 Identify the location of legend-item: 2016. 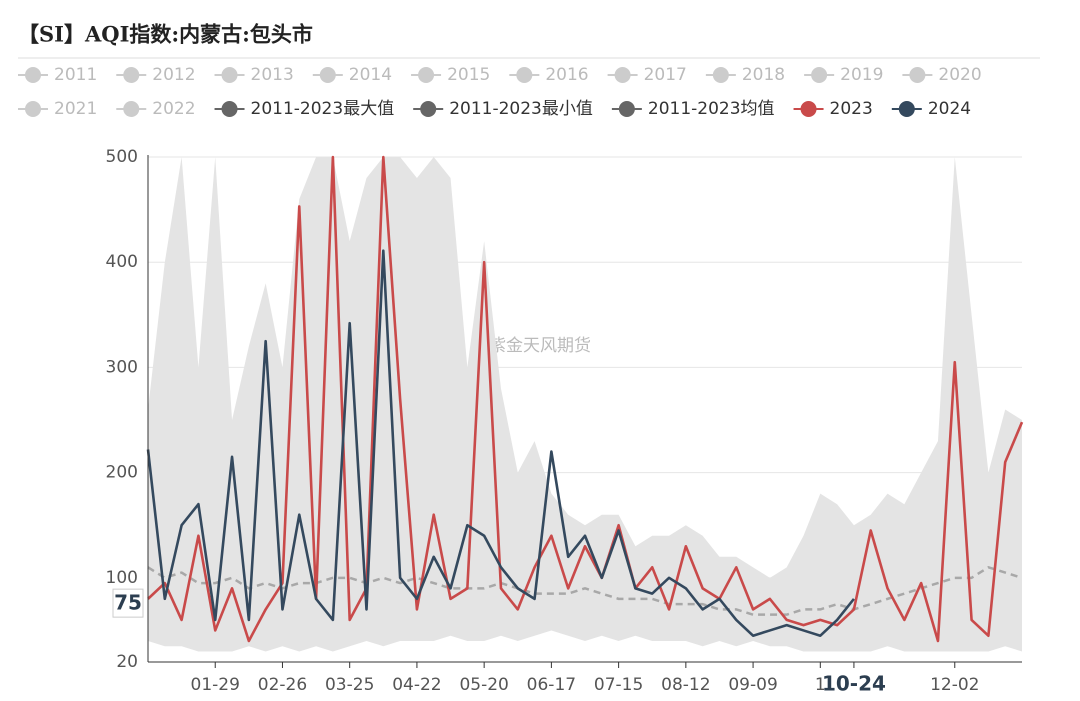
(549, 75).